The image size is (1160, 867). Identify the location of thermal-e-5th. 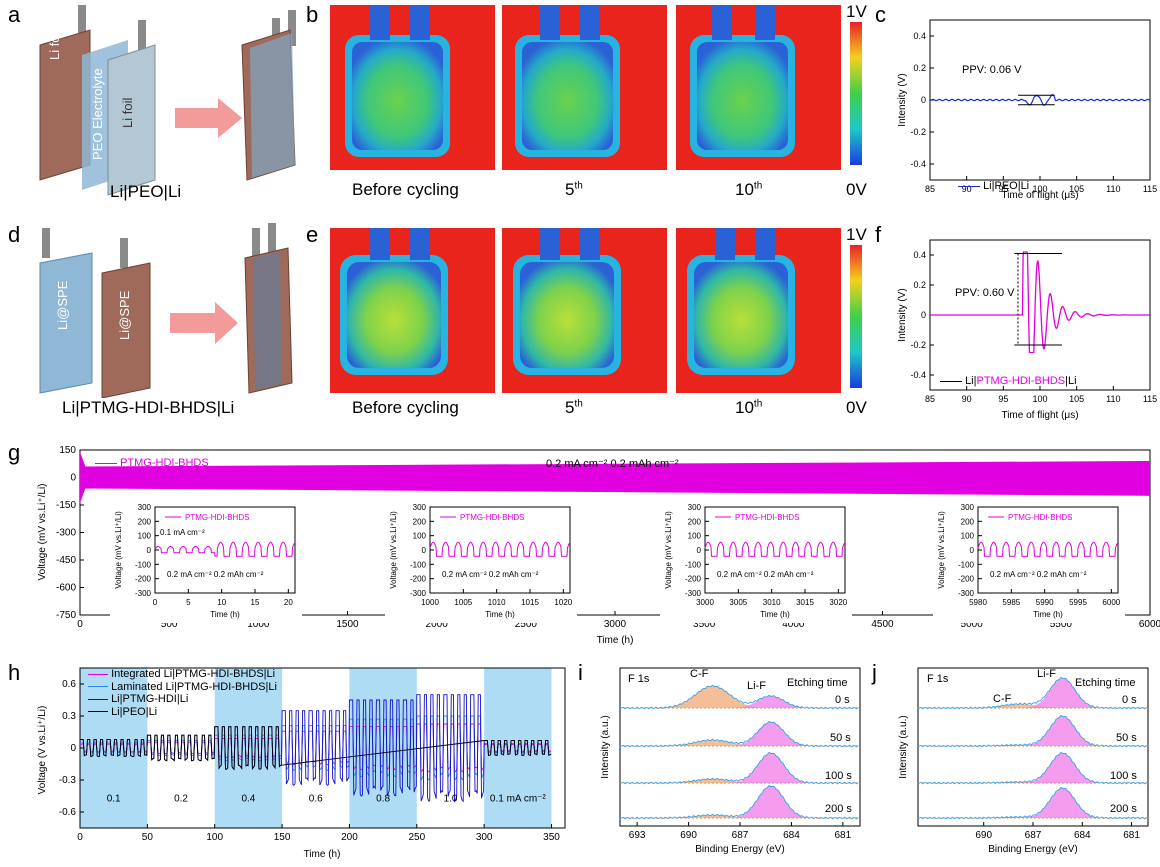
(584, 310).